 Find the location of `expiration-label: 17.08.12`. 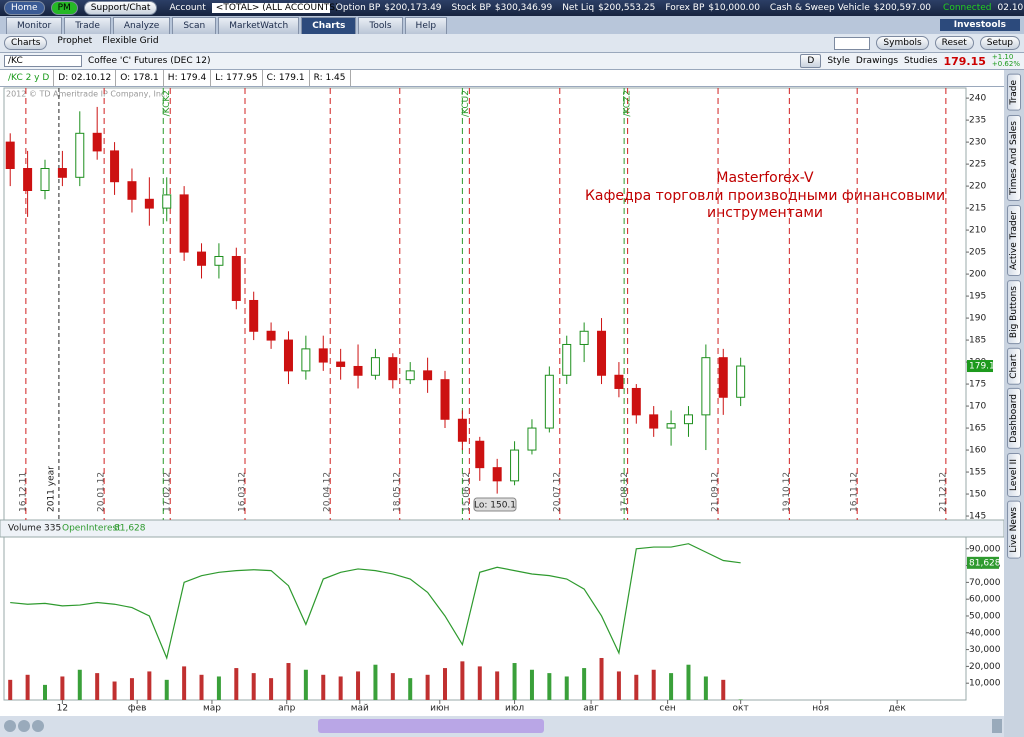

expiration-label: 17.08.12 is located at coordinates (625, 492).